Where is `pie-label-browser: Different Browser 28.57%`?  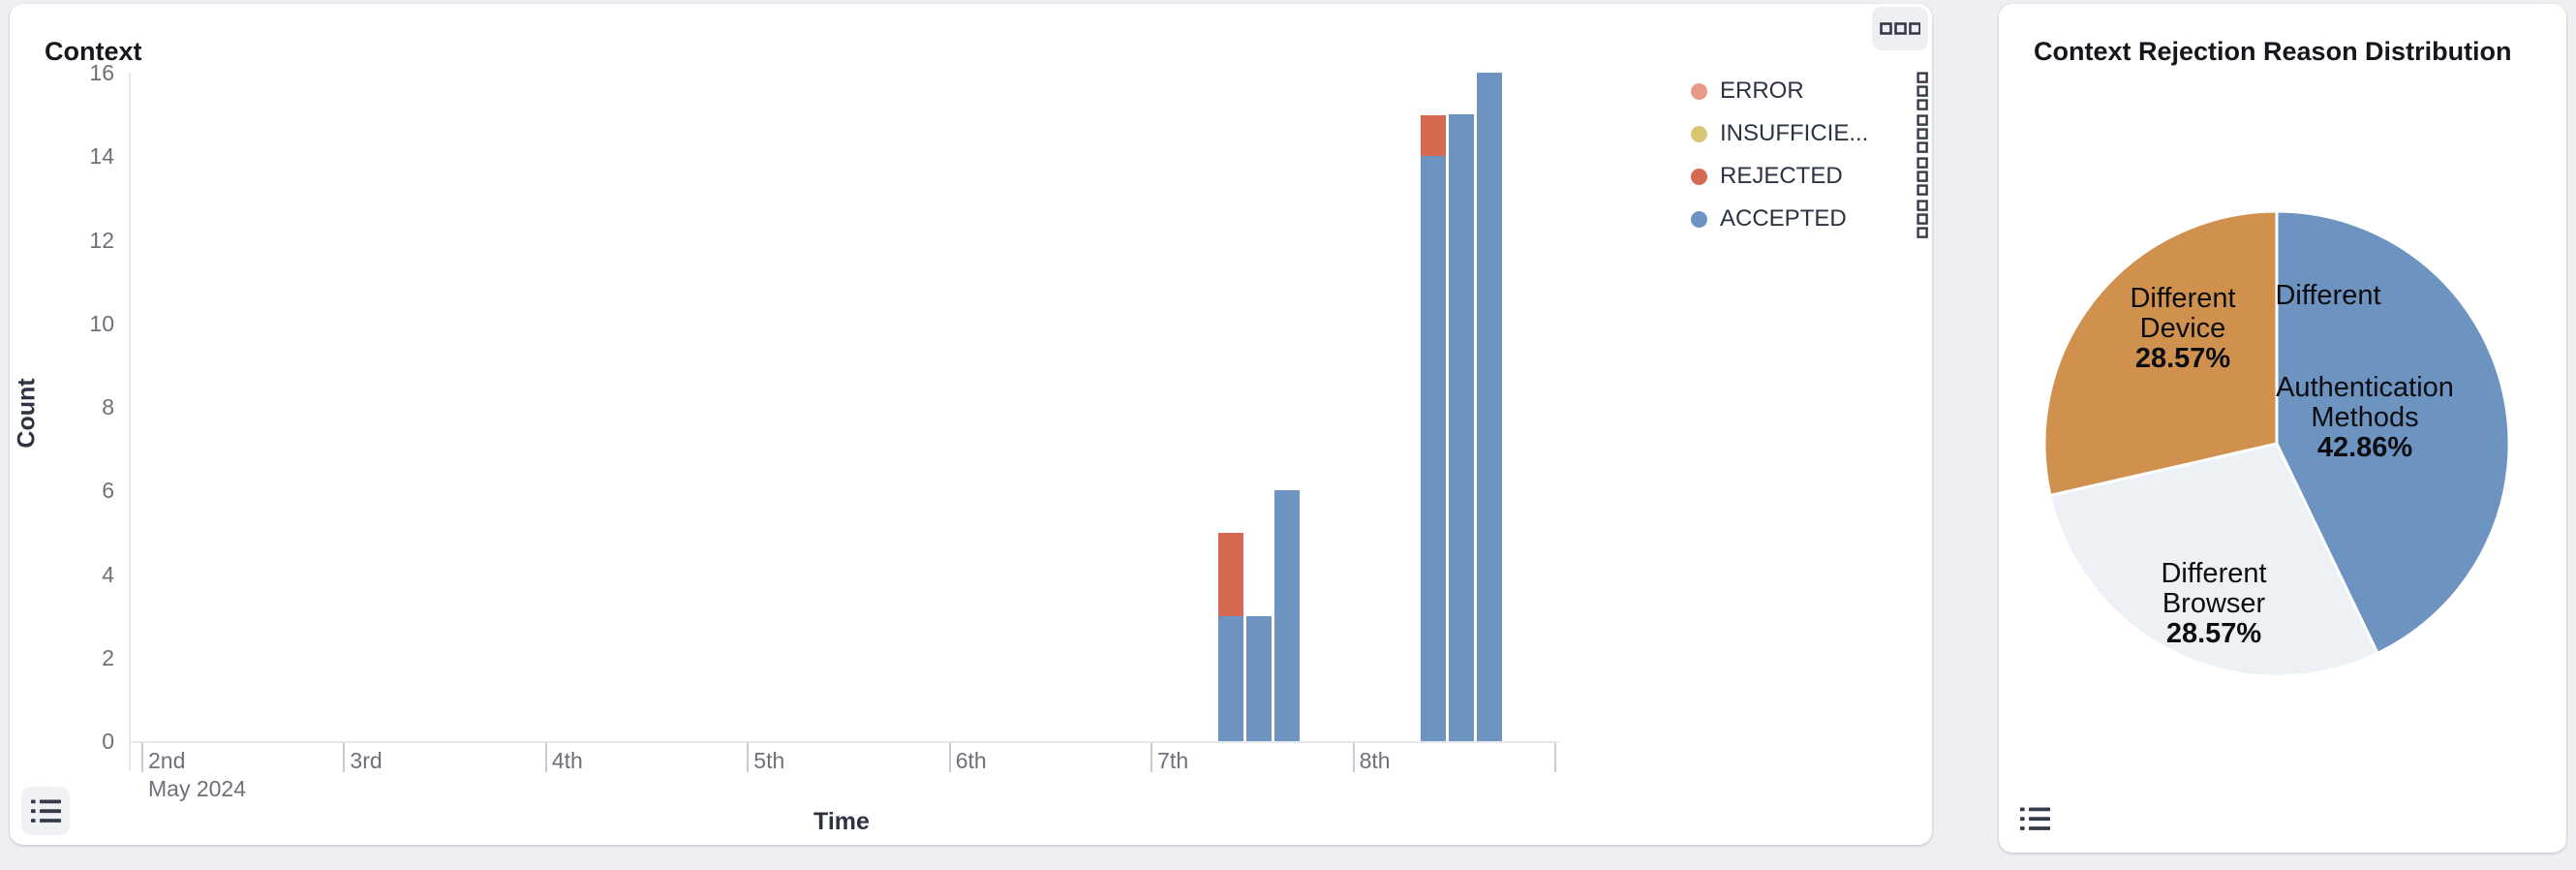
pie-label-browser: Different Browser 28.57% is located at coordinates (2214, 603).